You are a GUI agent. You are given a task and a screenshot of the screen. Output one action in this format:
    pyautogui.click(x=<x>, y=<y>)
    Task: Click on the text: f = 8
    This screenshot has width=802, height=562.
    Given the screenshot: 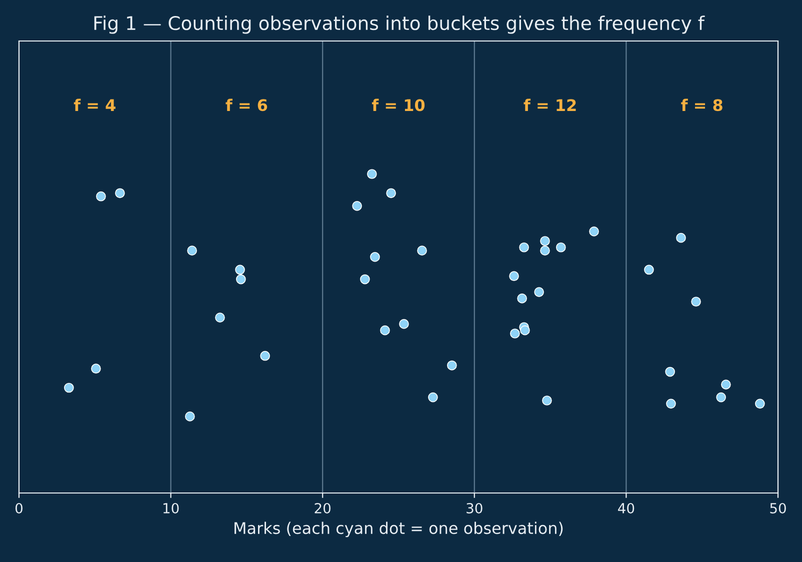 What is the action you would take?
    pyautogui.click(x=701, y=105)
    